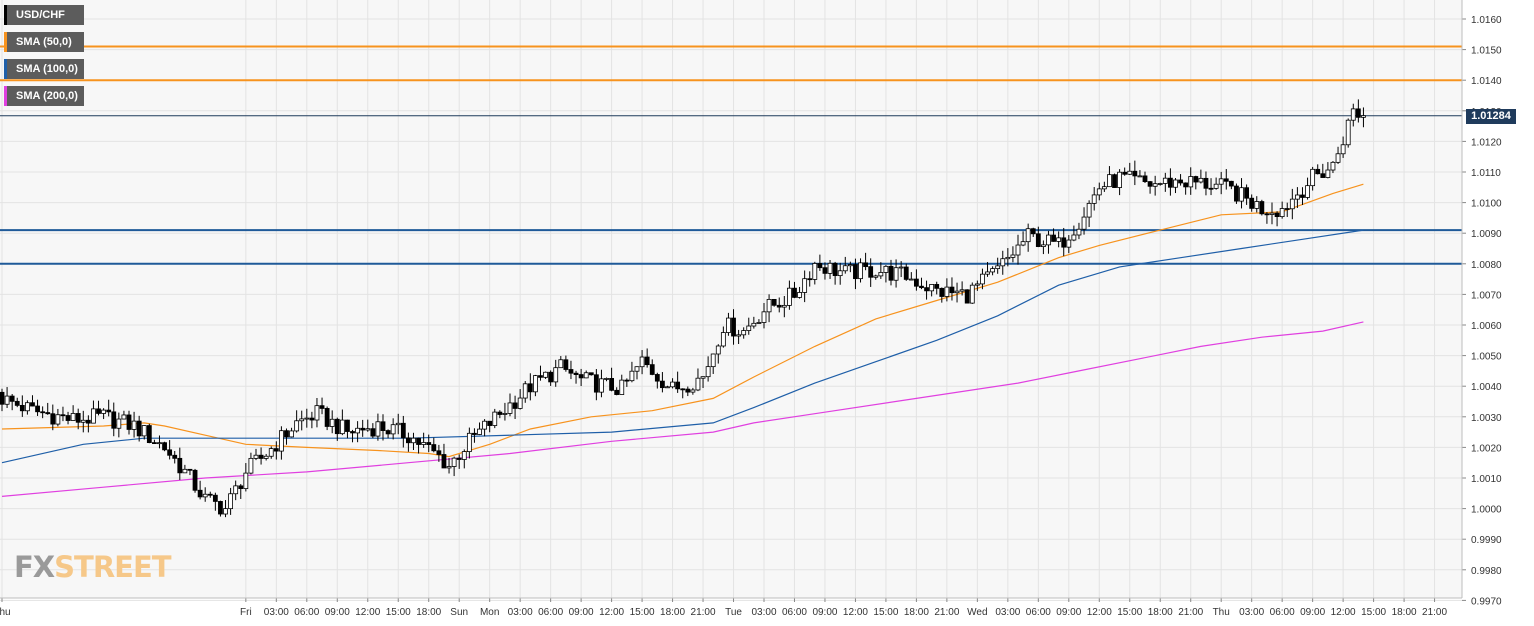 The height and width of the screenshot is (626, 1534). I want to click on x-tick-label: 06:00, so click(1282, 612).